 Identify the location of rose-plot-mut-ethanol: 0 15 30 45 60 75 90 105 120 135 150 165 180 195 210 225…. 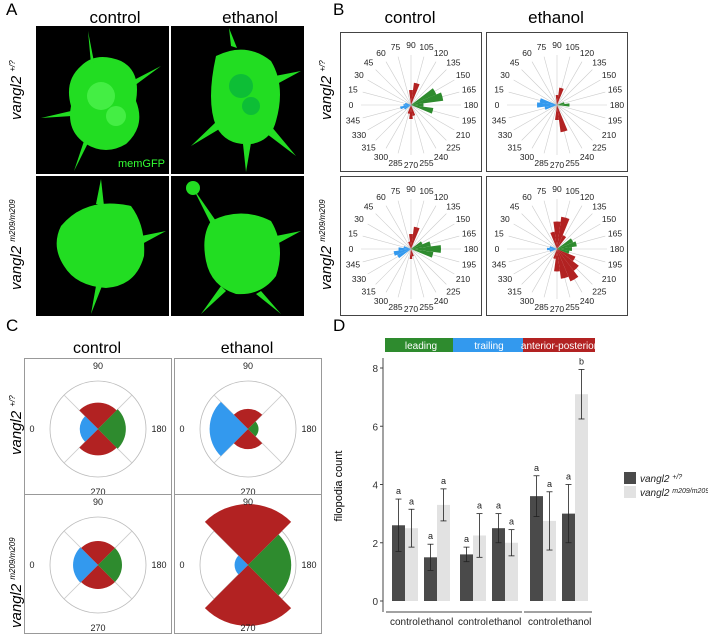
(557, 246).